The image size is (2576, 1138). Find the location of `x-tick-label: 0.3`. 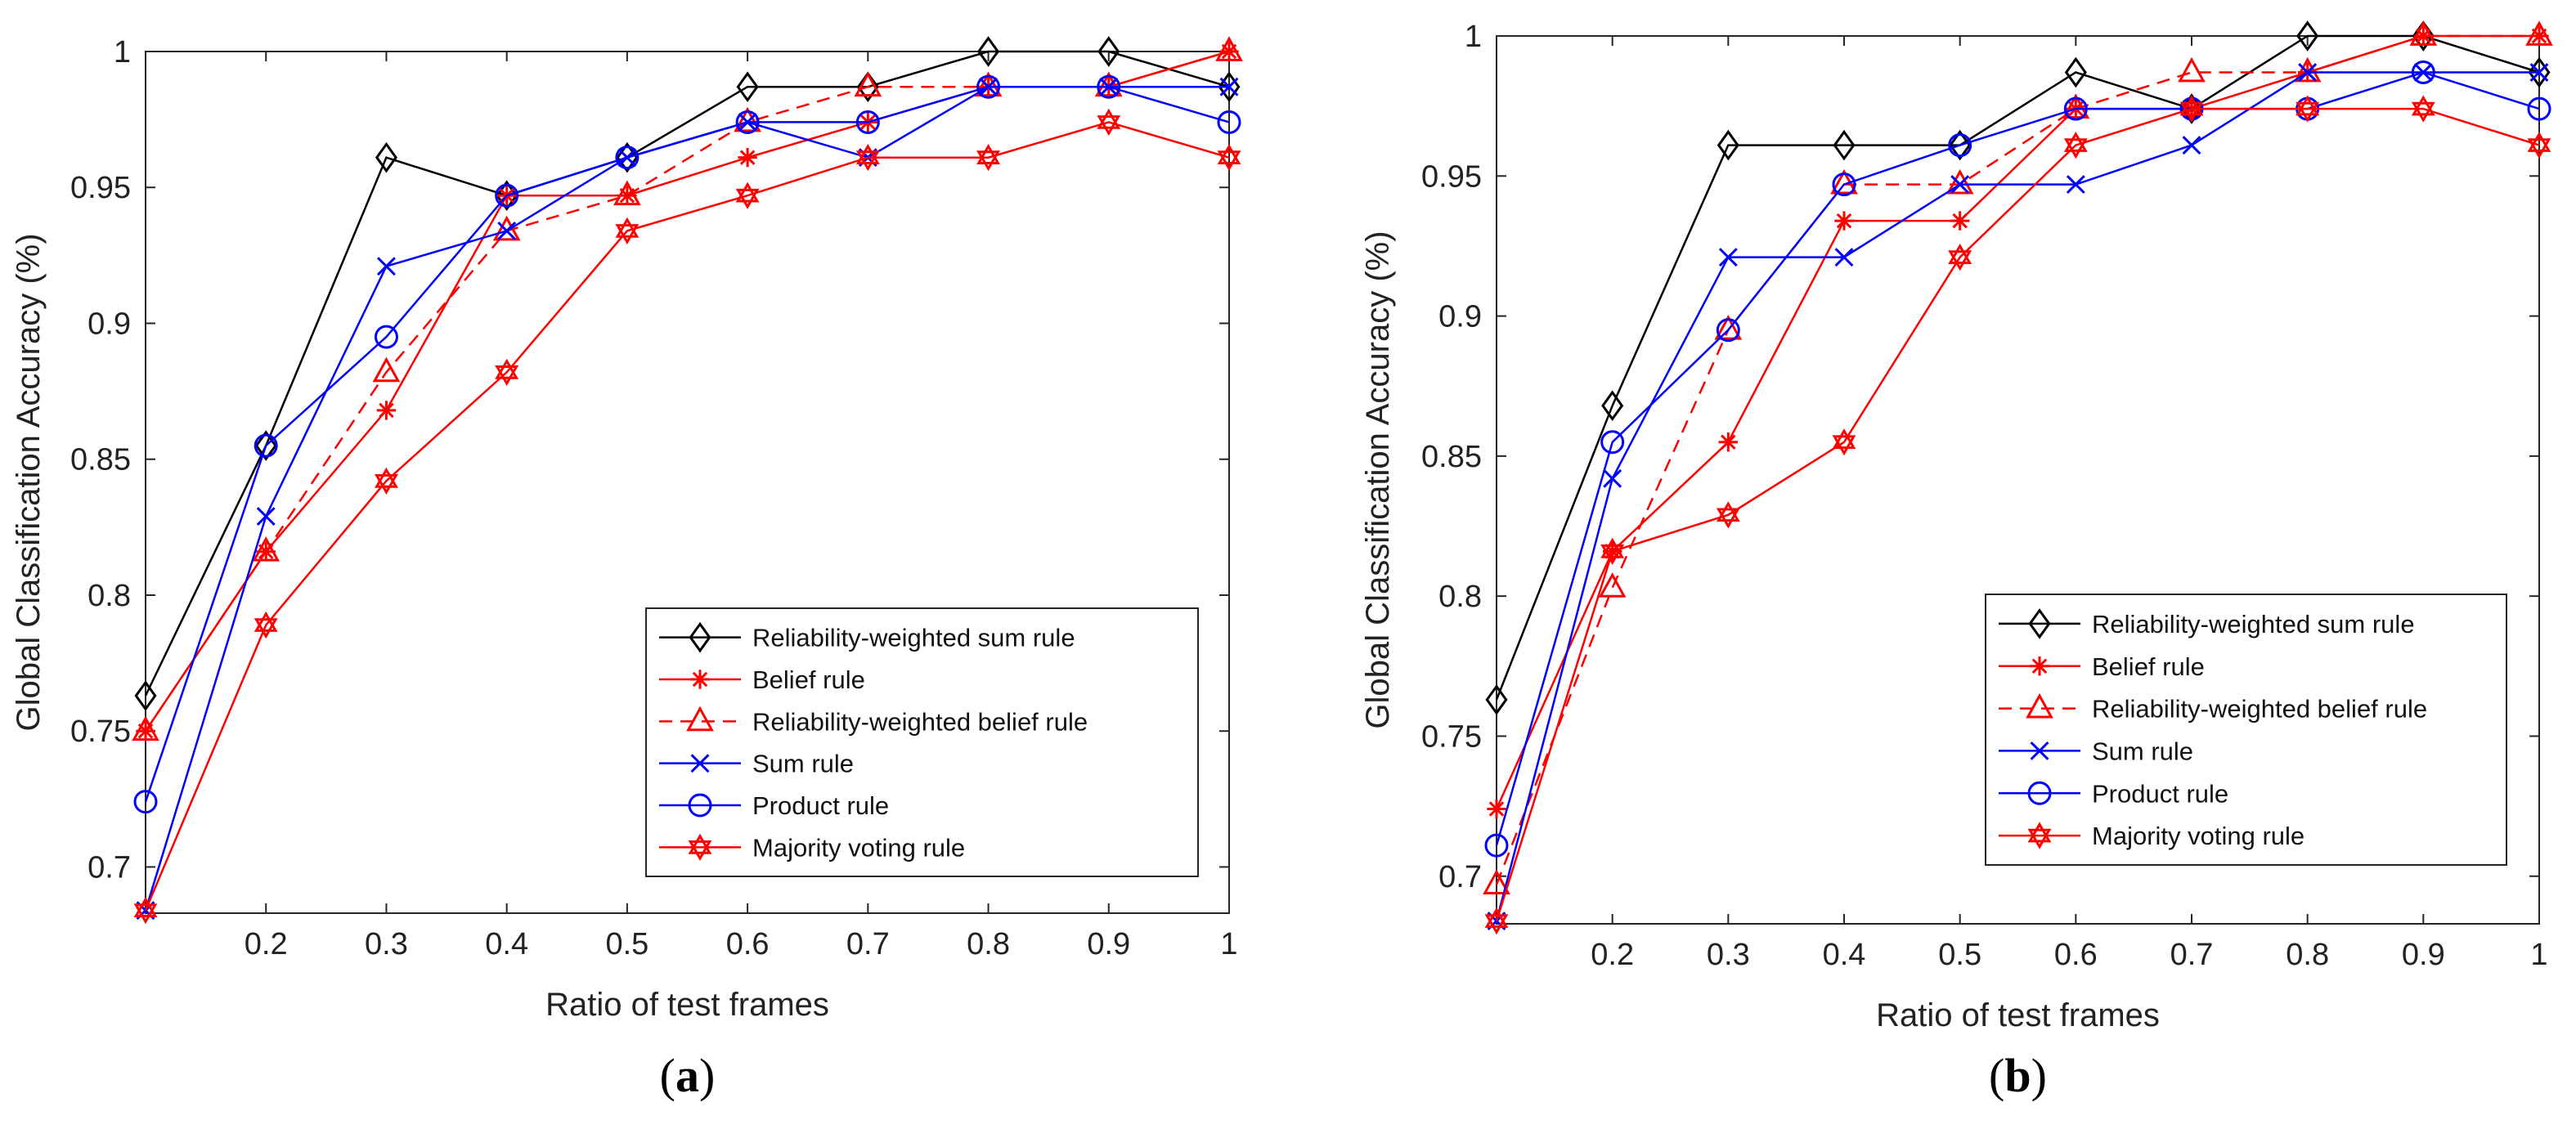

x-tick-label: 0.3 is located at coordinates (1729, 955).